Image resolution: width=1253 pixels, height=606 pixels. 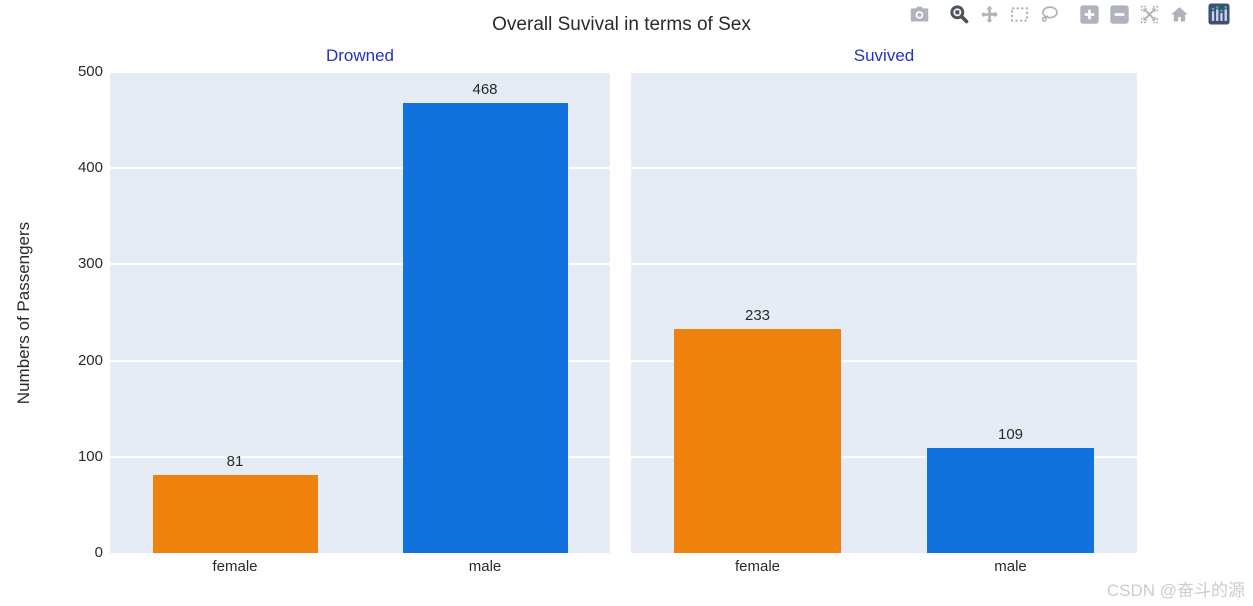 I want to click on bar-suvived-female, so click(x=757, y=440).